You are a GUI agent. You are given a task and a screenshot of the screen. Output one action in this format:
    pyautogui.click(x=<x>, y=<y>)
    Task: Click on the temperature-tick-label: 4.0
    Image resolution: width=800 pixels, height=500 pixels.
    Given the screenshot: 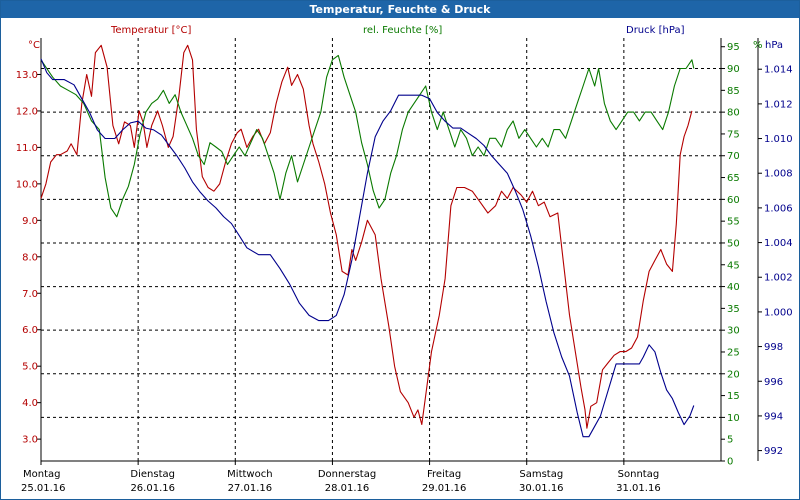 What is the action you would take?
    pyautogui.click(x=30, y=403)
    